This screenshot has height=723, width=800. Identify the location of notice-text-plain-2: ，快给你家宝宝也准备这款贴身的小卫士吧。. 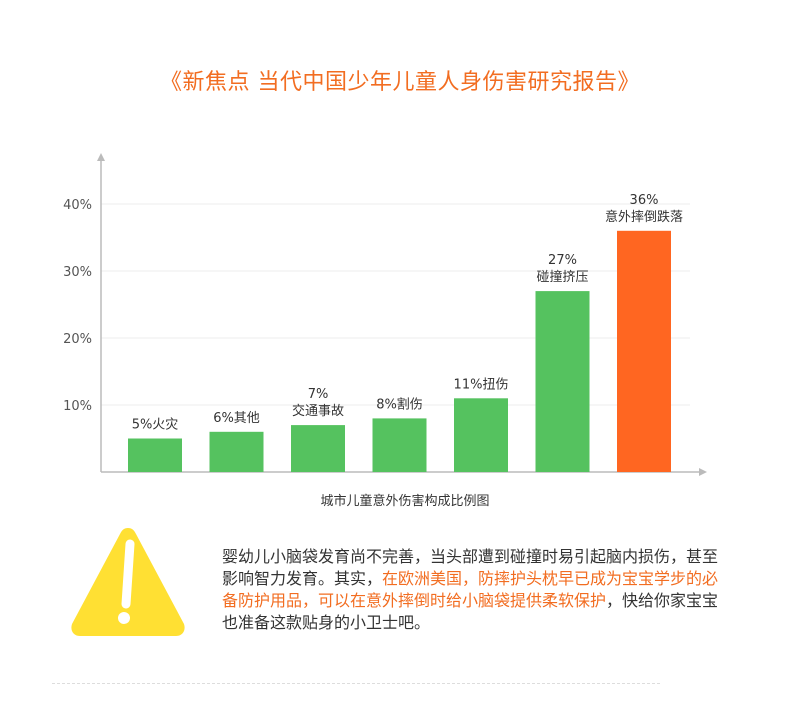
(470, 611).